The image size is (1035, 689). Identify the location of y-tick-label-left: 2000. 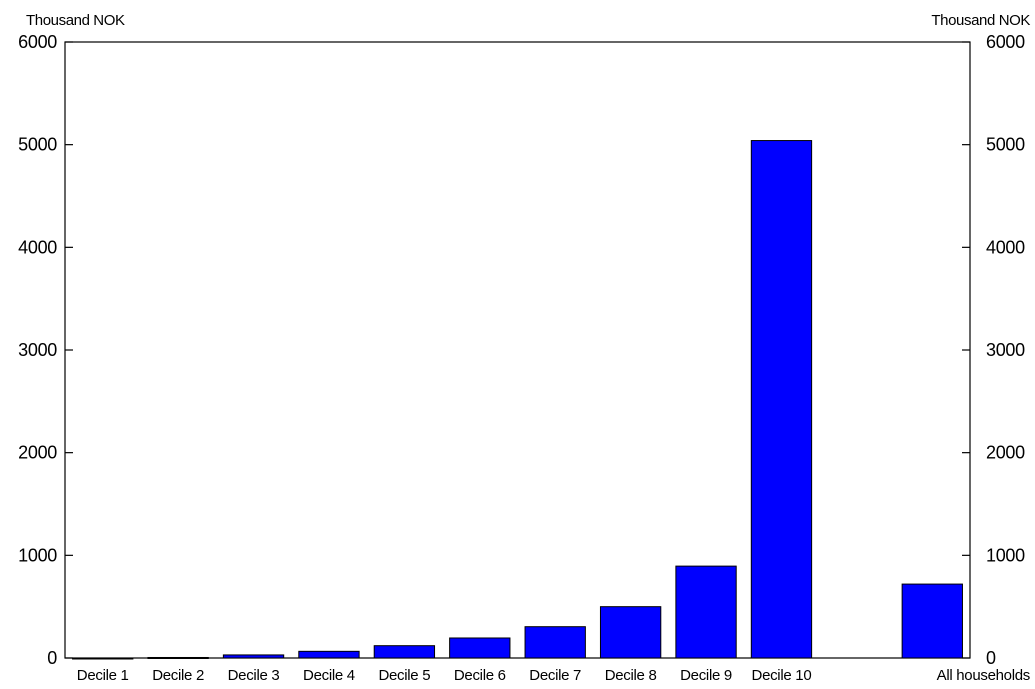
(37, 453).